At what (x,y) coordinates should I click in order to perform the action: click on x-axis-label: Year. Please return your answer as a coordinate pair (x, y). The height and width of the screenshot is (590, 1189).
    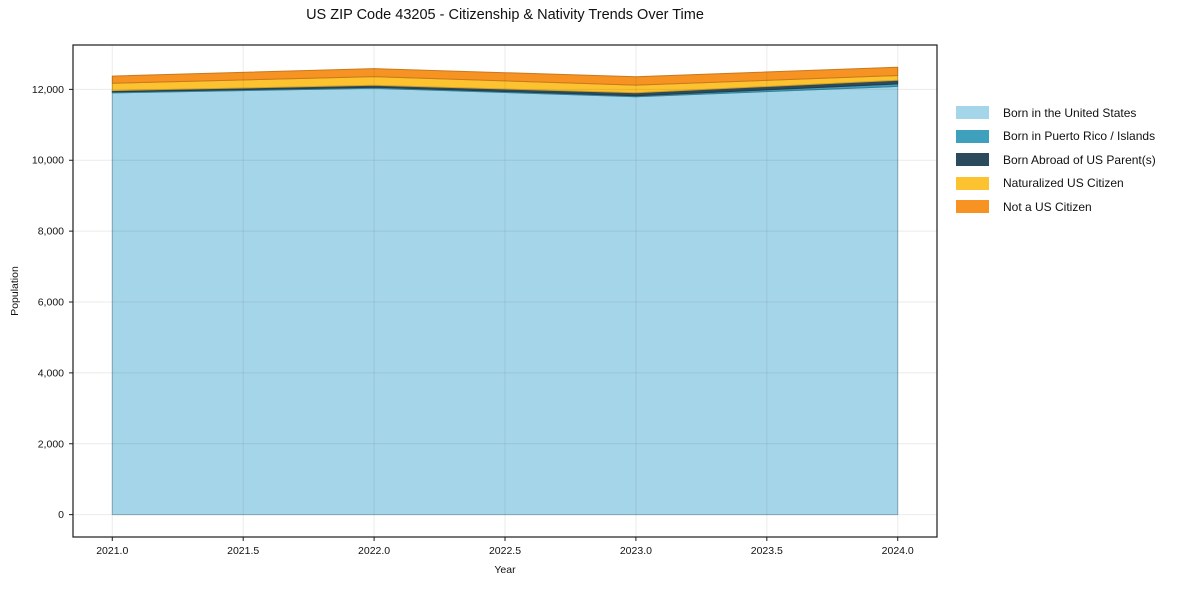
    Looking at the image, I should click on (505, 570).